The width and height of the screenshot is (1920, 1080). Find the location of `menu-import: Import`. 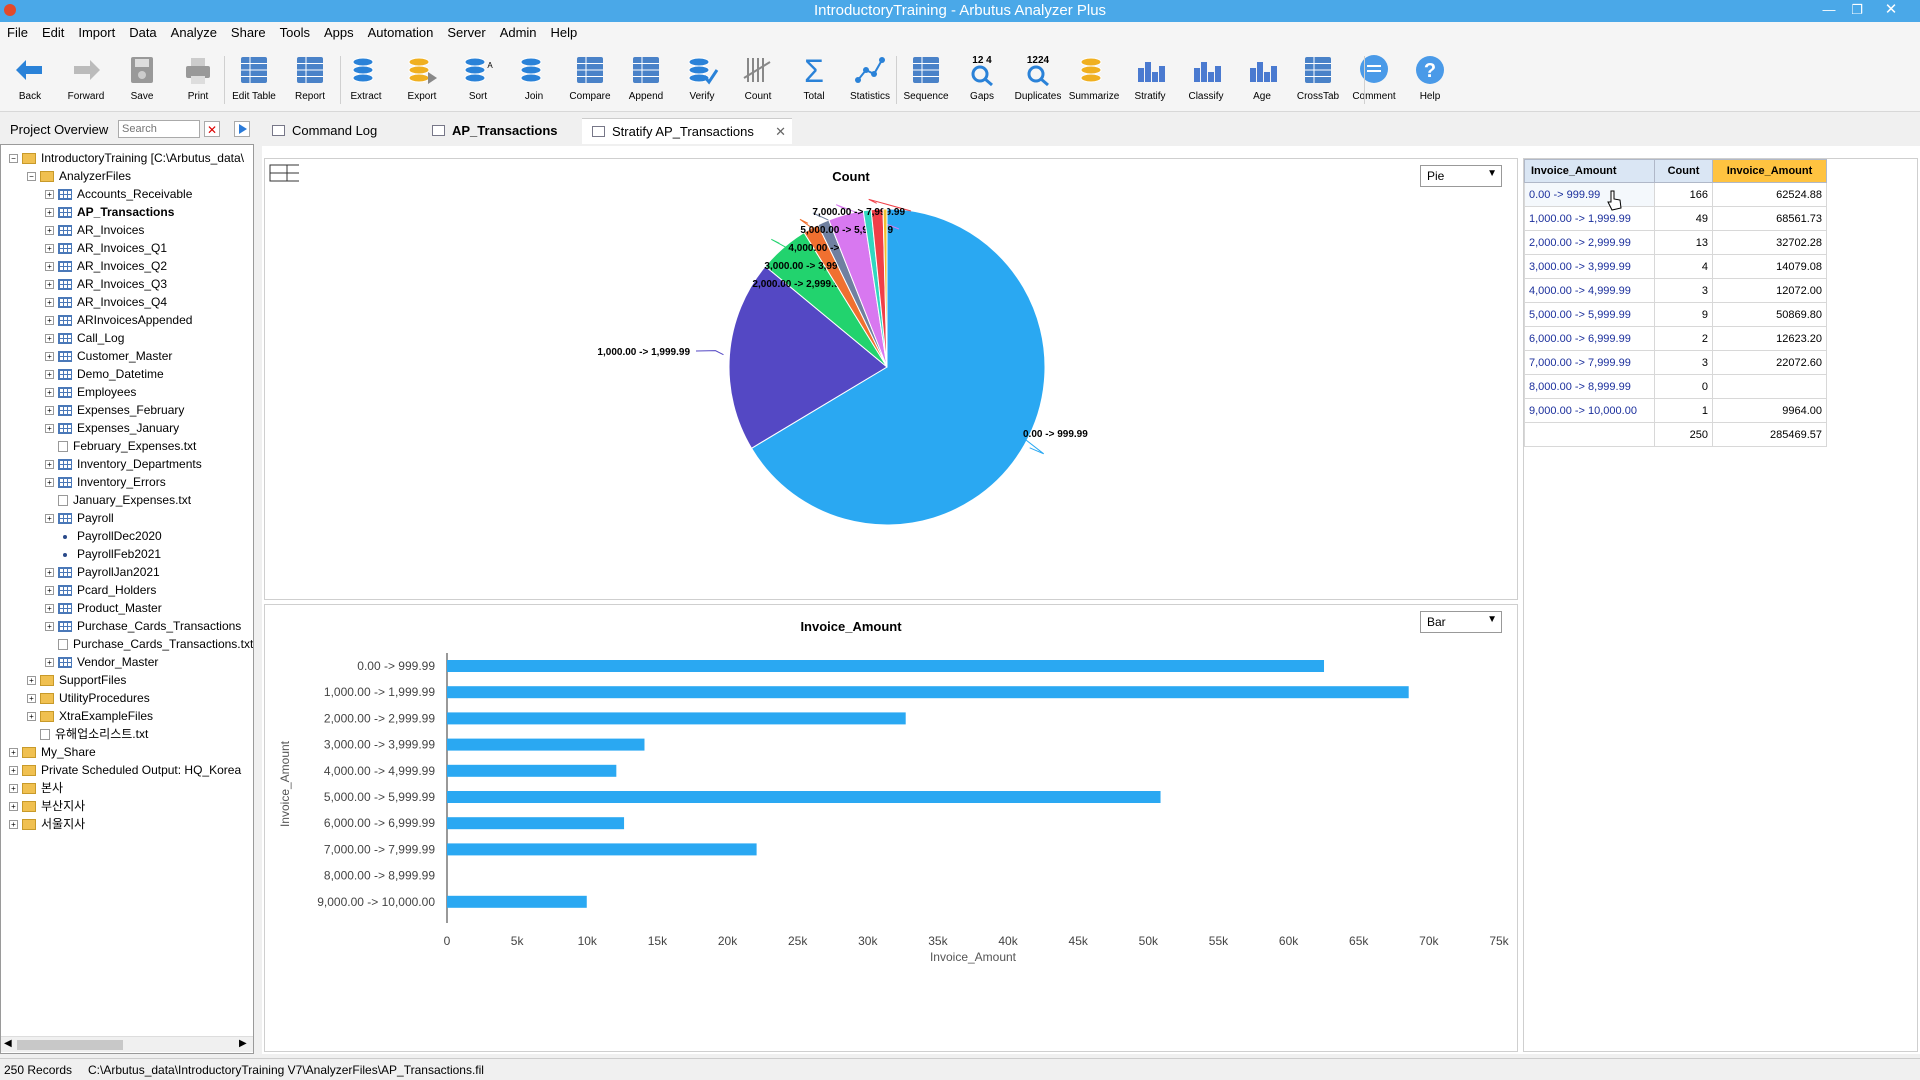

menu-import: Import is located at coordinates (97, 32).